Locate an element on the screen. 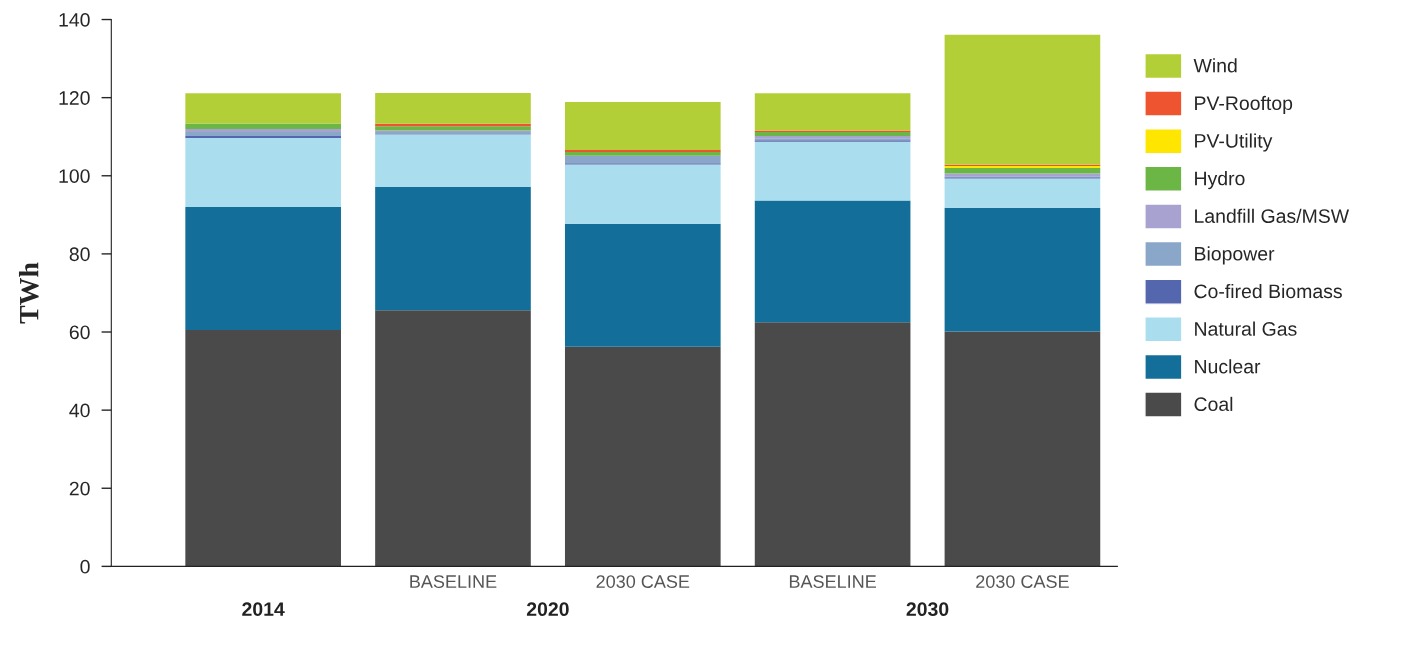 Image resolution: width=1427 pixels, height=651 pixels. legend-label: Hydro is located at coordinates (1220, 180).